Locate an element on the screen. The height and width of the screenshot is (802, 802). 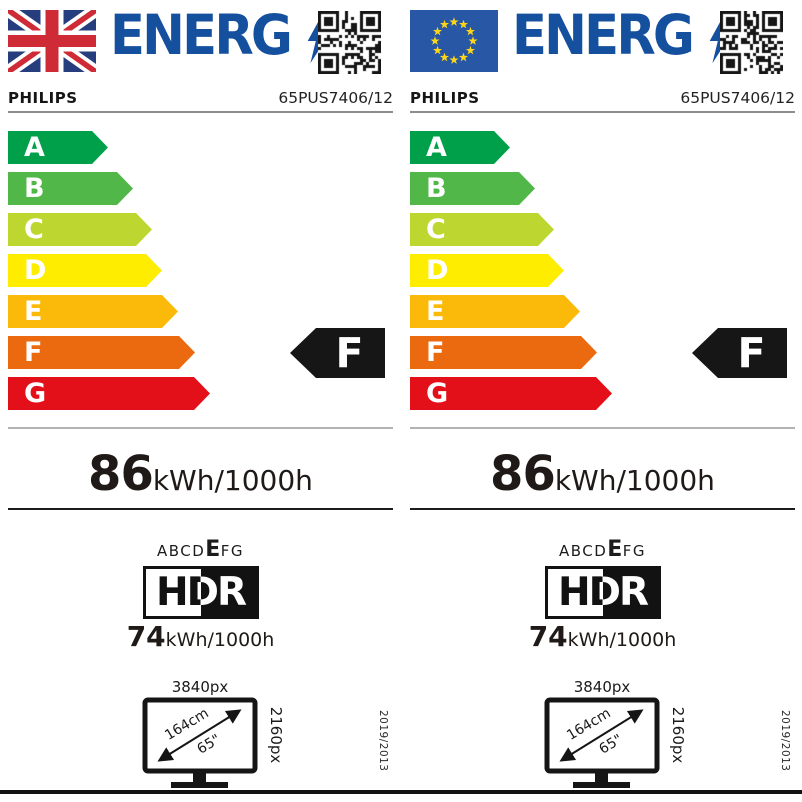
bottom-border-bar is located at coordinates (401, 792).